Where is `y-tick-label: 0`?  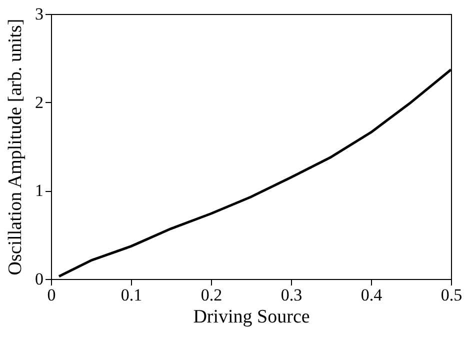
y-tick-label: 0 is located at coordinates (39, 279).